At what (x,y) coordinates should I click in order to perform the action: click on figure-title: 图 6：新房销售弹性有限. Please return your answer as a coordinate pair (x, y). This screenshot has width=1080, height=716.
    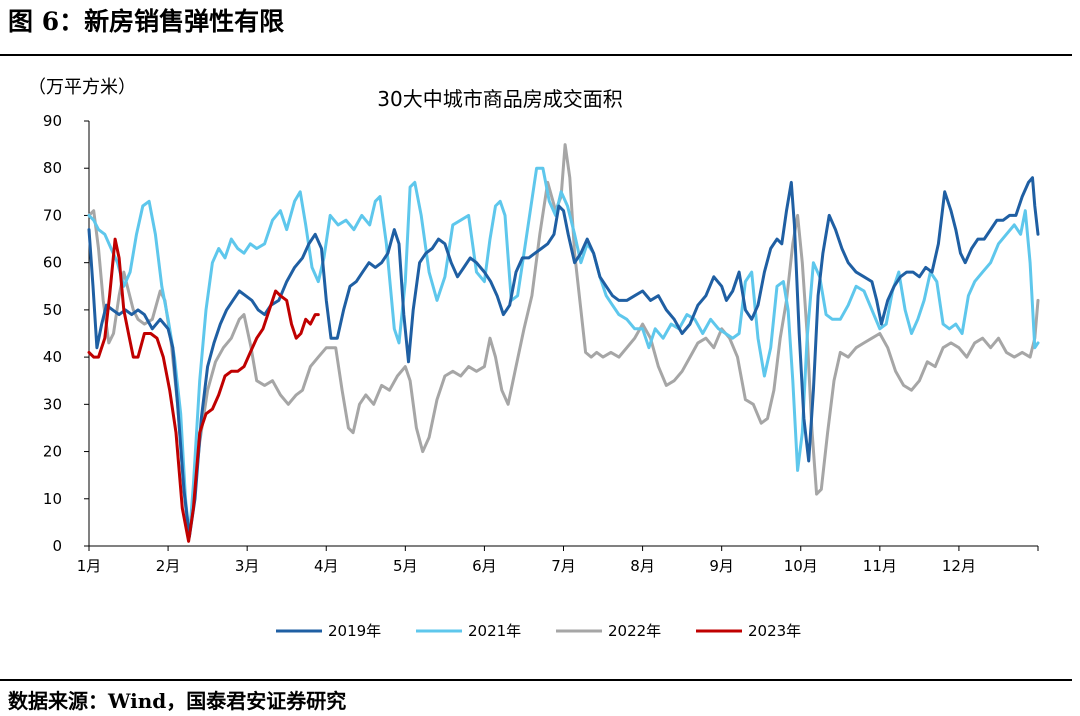
    Looking at the image, I should click on (146, 21).